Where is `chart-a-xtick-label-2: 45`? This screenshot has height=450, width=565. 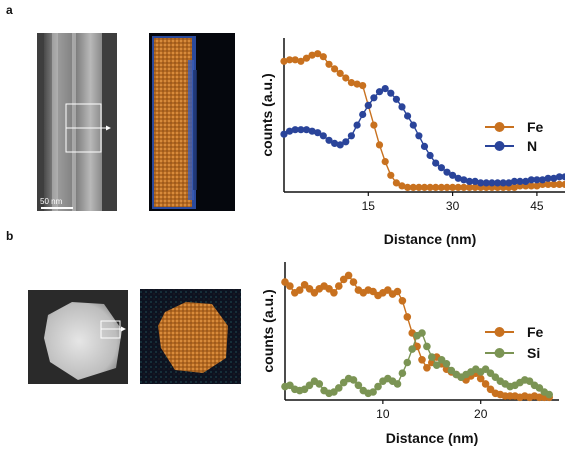
chart-a-xtick-label-2: 45 is located at coordinates (537, 206).